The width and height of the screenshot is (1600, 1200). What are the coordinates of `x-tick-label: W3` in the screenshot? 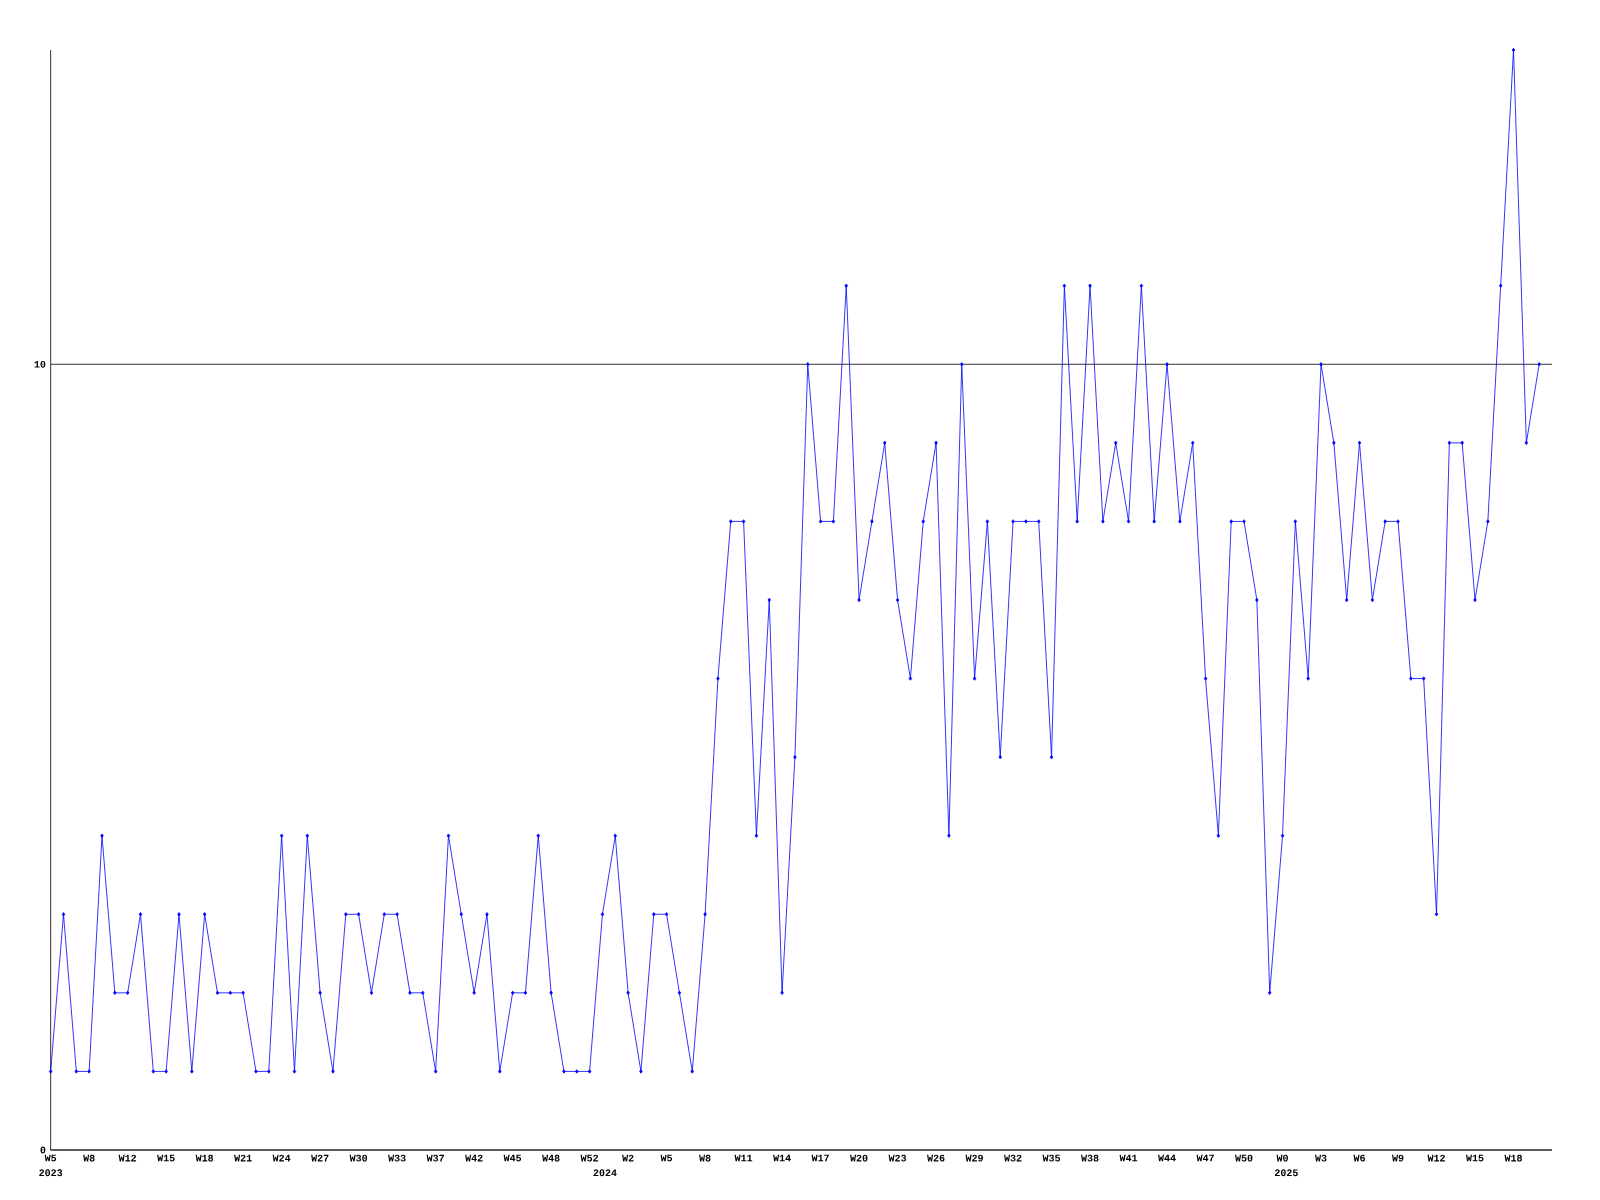 It's located at (1321, 1158).